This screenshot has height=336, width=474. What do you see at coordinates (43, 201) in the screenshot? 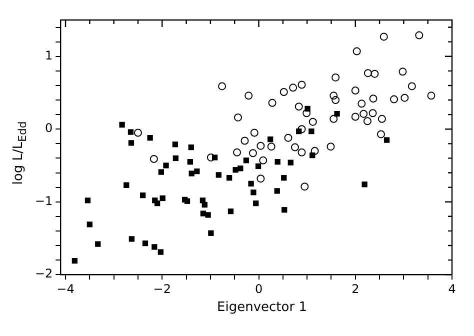
I see `y-tick-label: −1` at bounding box center [43, 201].